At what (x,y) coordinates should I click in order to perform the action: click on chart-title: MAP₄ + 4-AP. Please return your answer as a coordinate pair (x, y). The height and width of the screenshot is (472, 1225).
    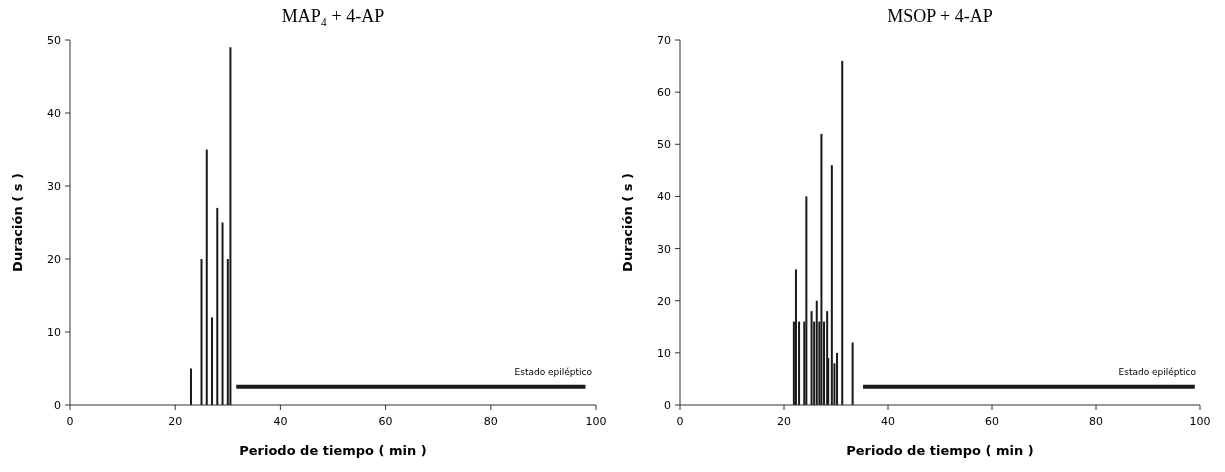
    Looking at the image, I should click on (333, 16).